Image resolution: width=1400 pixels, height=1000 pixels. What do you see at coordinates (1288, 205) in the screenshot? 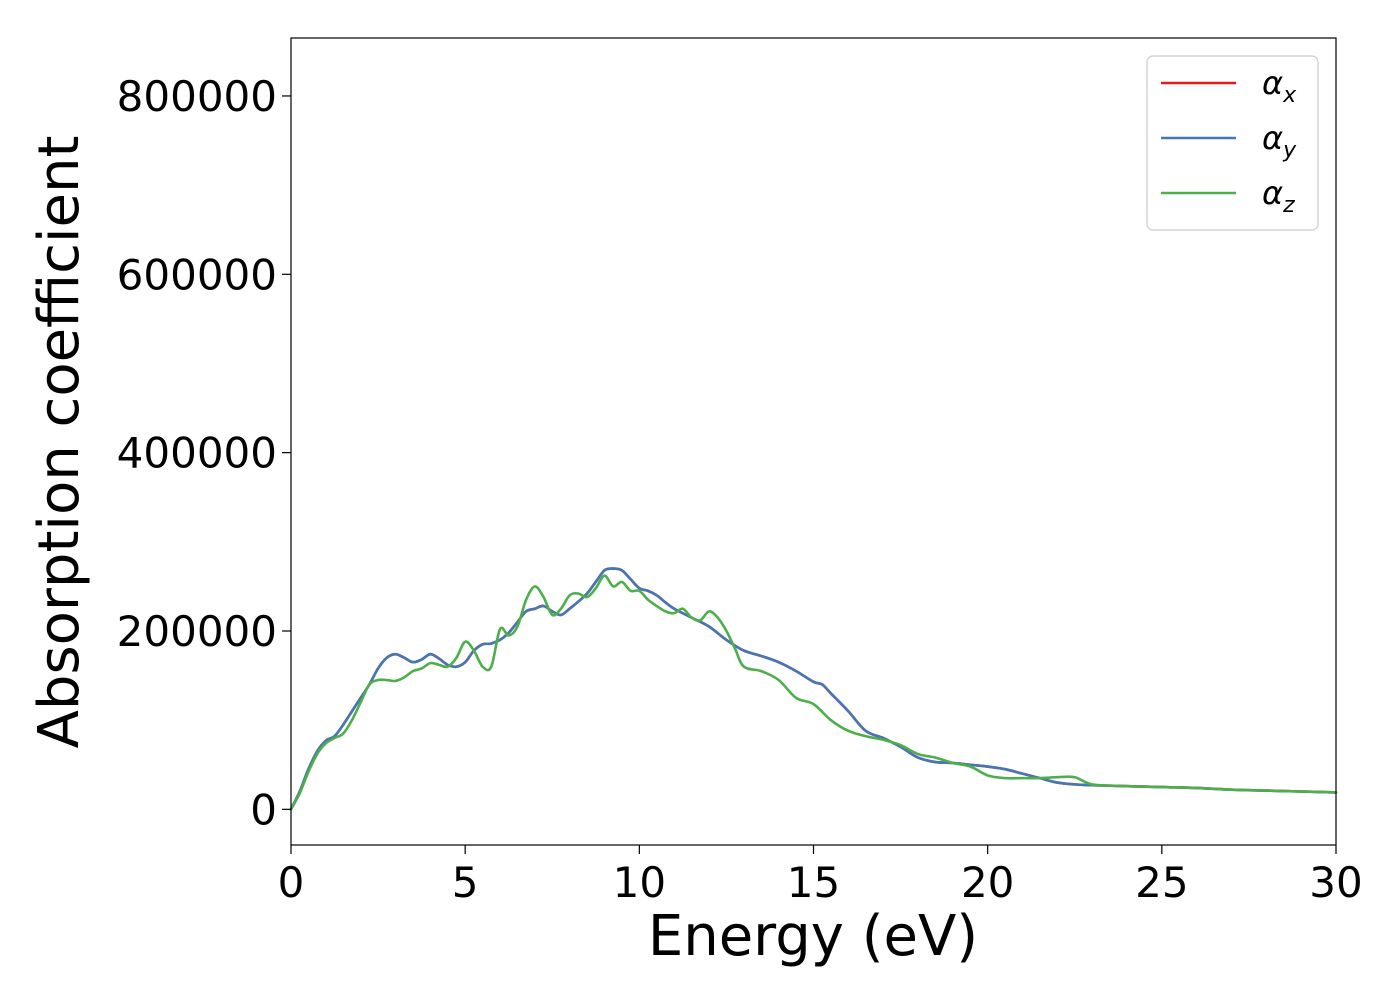
I see `legend-label-subscript: z` at bounding box center [1288, 205].